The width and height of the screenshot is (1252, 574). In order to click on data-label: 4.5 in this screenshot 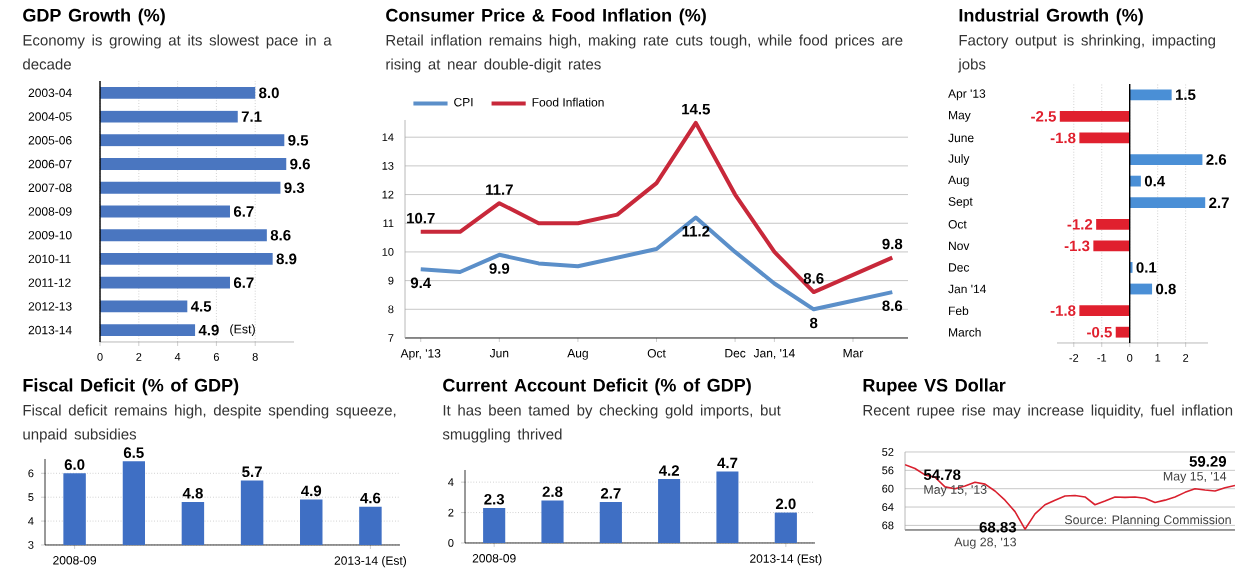, I will do `click(201, 306)`.